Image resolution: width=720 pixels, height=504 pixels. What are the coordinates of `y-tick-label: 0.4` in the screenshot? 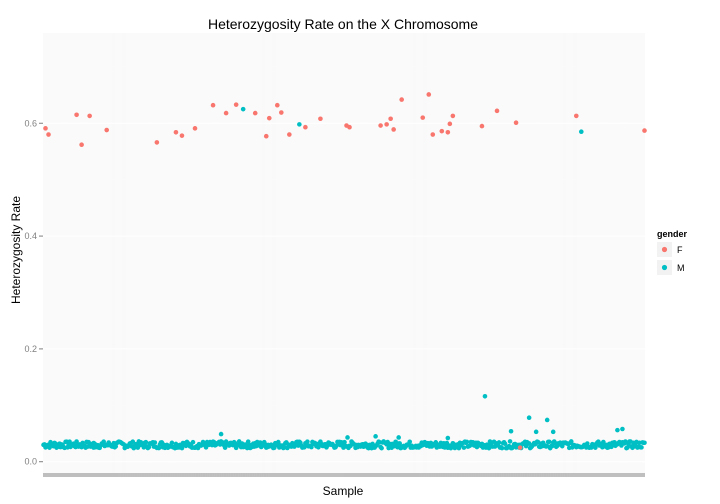 It's located at (30, 236).